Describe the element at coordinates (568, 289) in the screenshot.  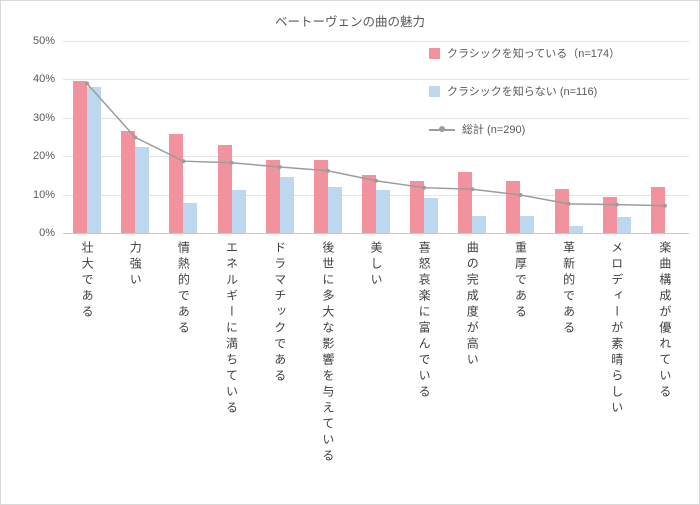
I see `category-label: 革新的である` at that location.